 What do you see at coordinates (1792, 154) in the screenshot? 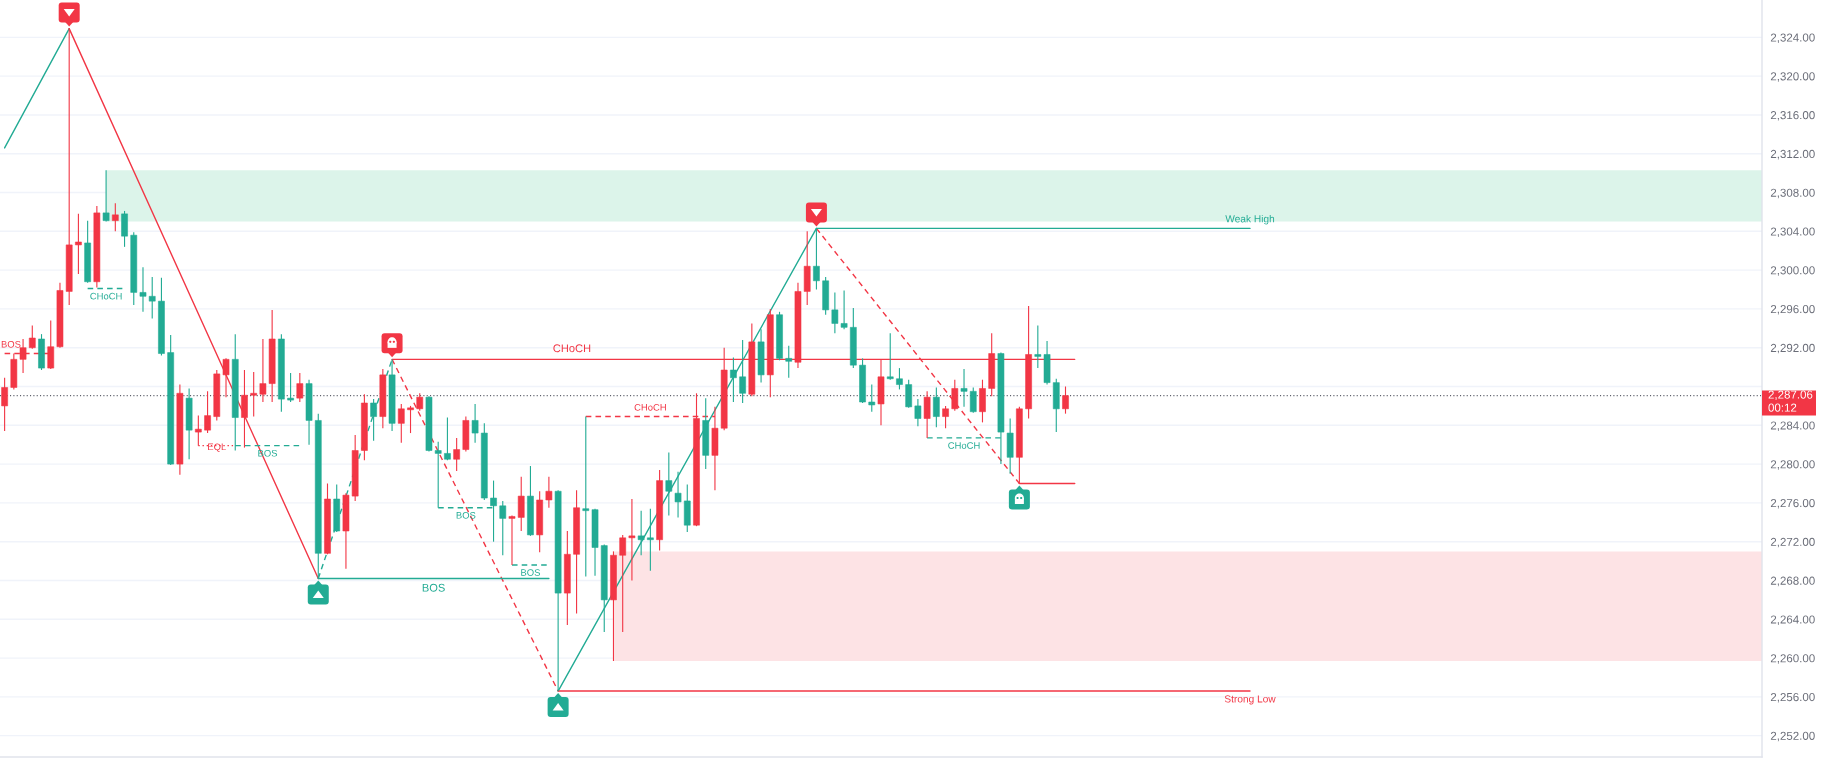
I see `y-tick-label: 2,312.00` at bounding box center [1792, 154].